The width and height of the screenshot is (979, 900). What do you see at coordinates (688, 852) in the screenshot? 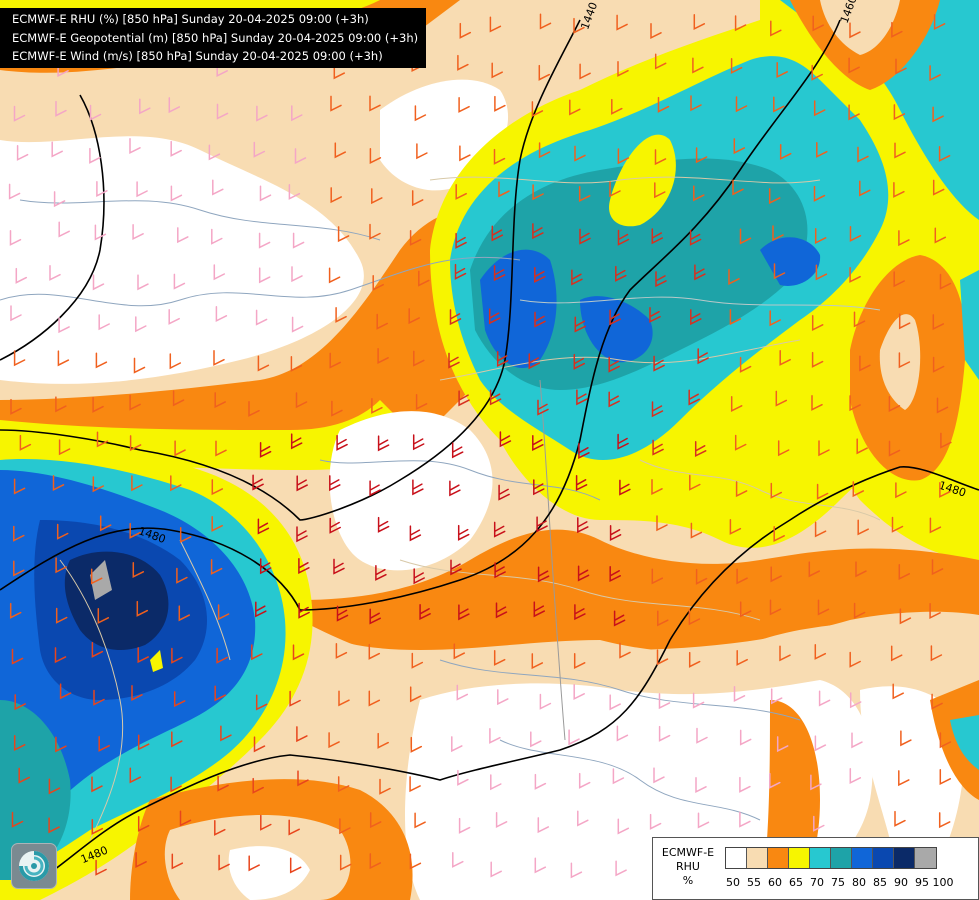
I see `legend-title-model: ECMWF-E` at bounding box center [688, 852].